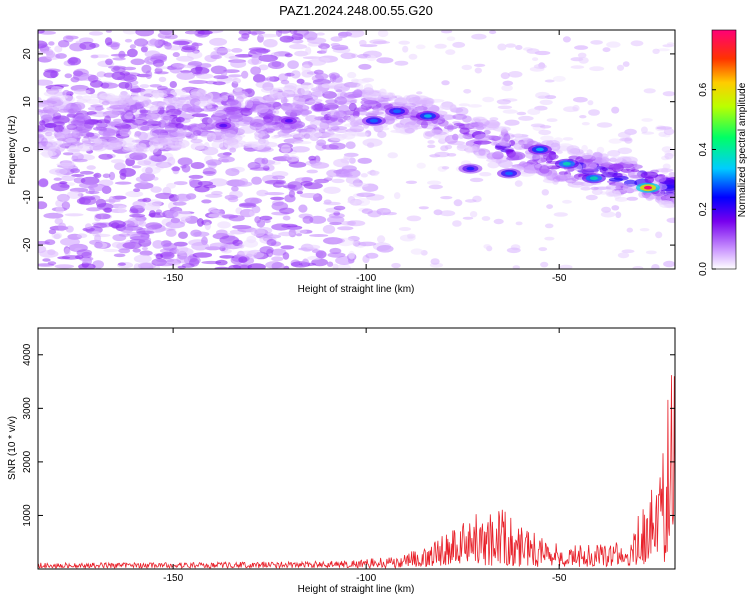  Describe the element at coordinates (559, 278) in the screenshot. I see `spectrogram-xtick-label: -50` at that location.